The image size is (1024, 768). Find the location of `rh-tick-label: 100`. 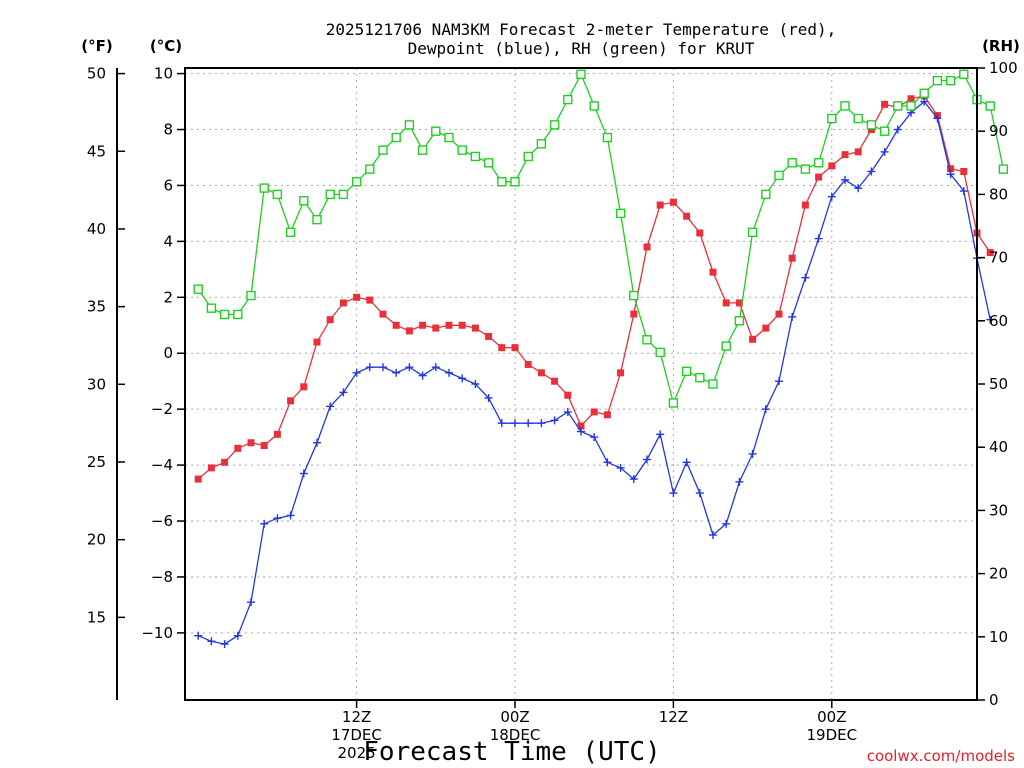

rh-tick-label: 100 is located at coordinates (1003, 68).